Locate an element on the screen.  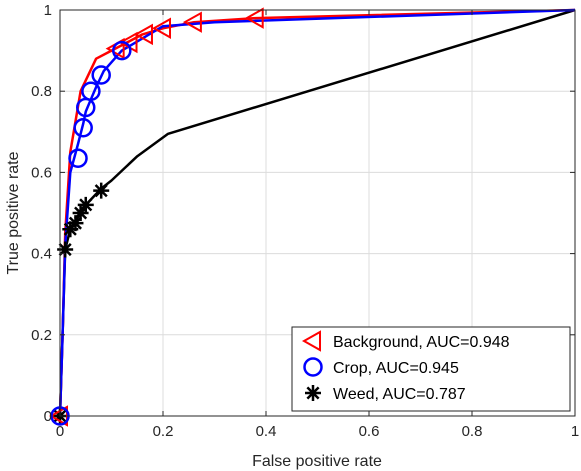
y-tick-label: 1 is located at coordinates (48, 10).